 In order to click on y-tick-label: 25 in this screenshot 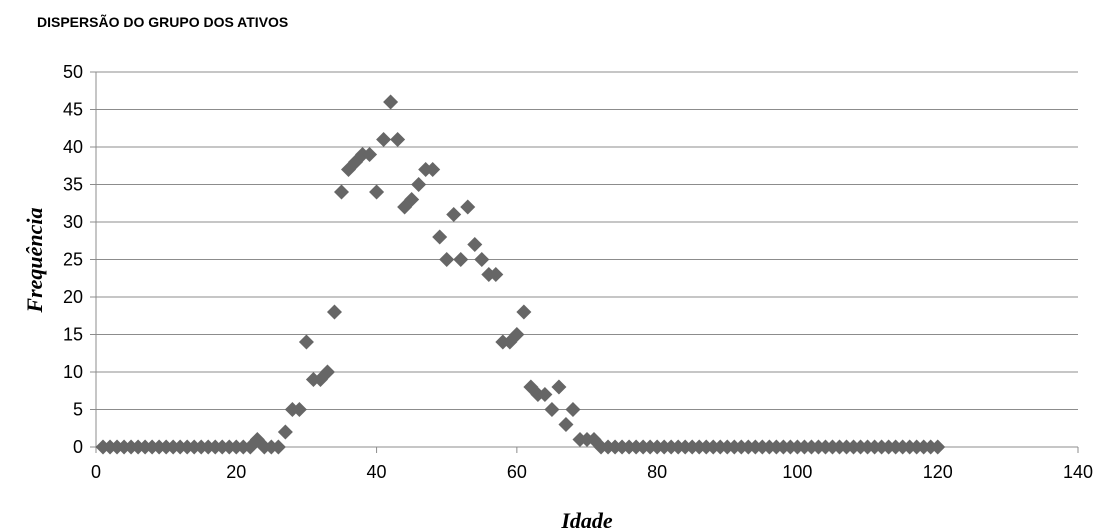, I will do `click(73, 260)`.